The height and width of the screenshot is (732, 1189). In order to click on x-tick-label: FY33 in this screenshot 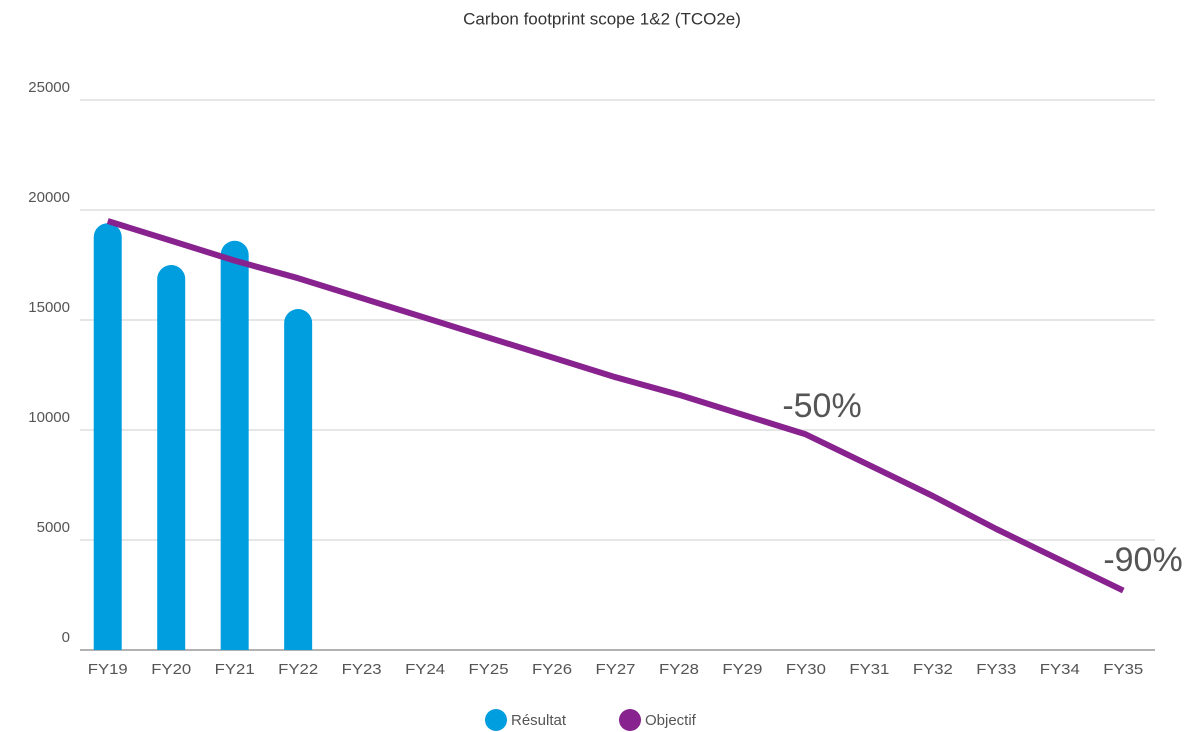, I will do `click(996, 669)`.